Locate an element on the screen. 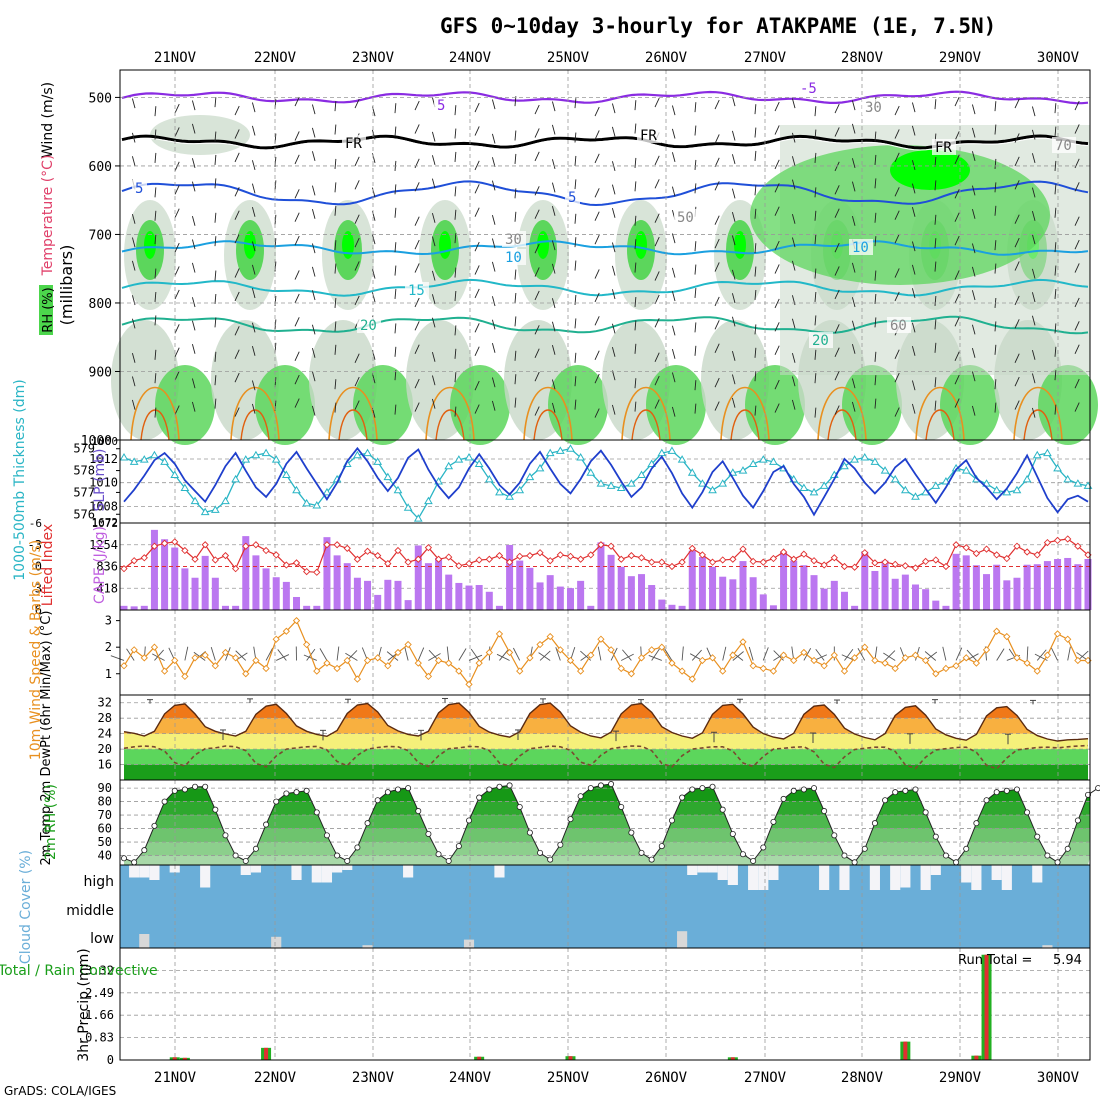  bottom-date-label: 30NOV is located at coordinates (1058, 1078).